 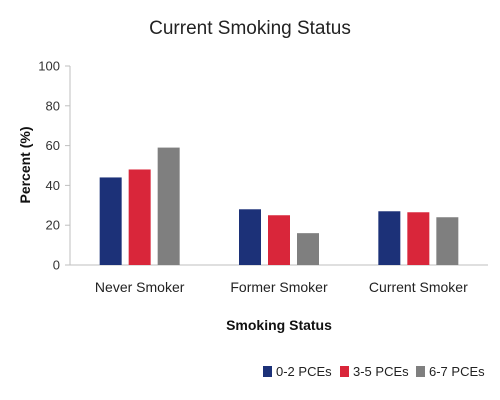 I want to click on legend-label: 3-5 PCEs, so click(x=381, y=371).